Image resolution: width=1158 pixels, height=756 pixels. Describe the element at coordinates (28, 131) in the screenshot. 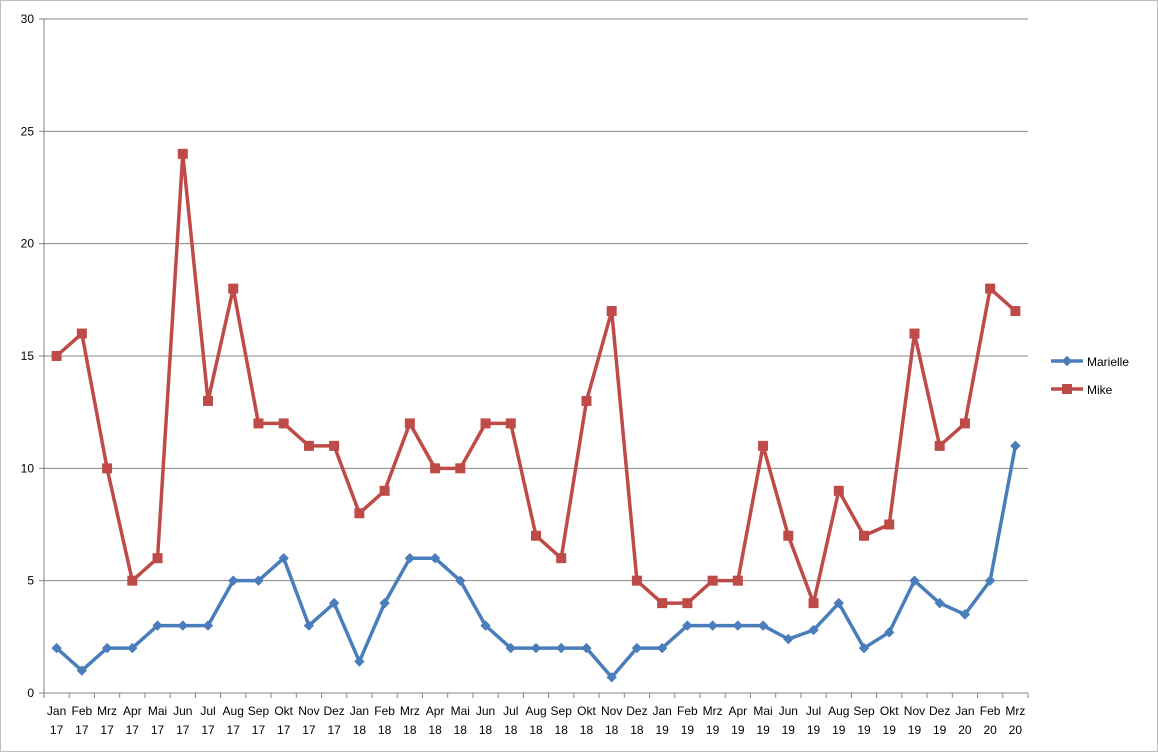

I see `y-tick-label: 25` at that location.